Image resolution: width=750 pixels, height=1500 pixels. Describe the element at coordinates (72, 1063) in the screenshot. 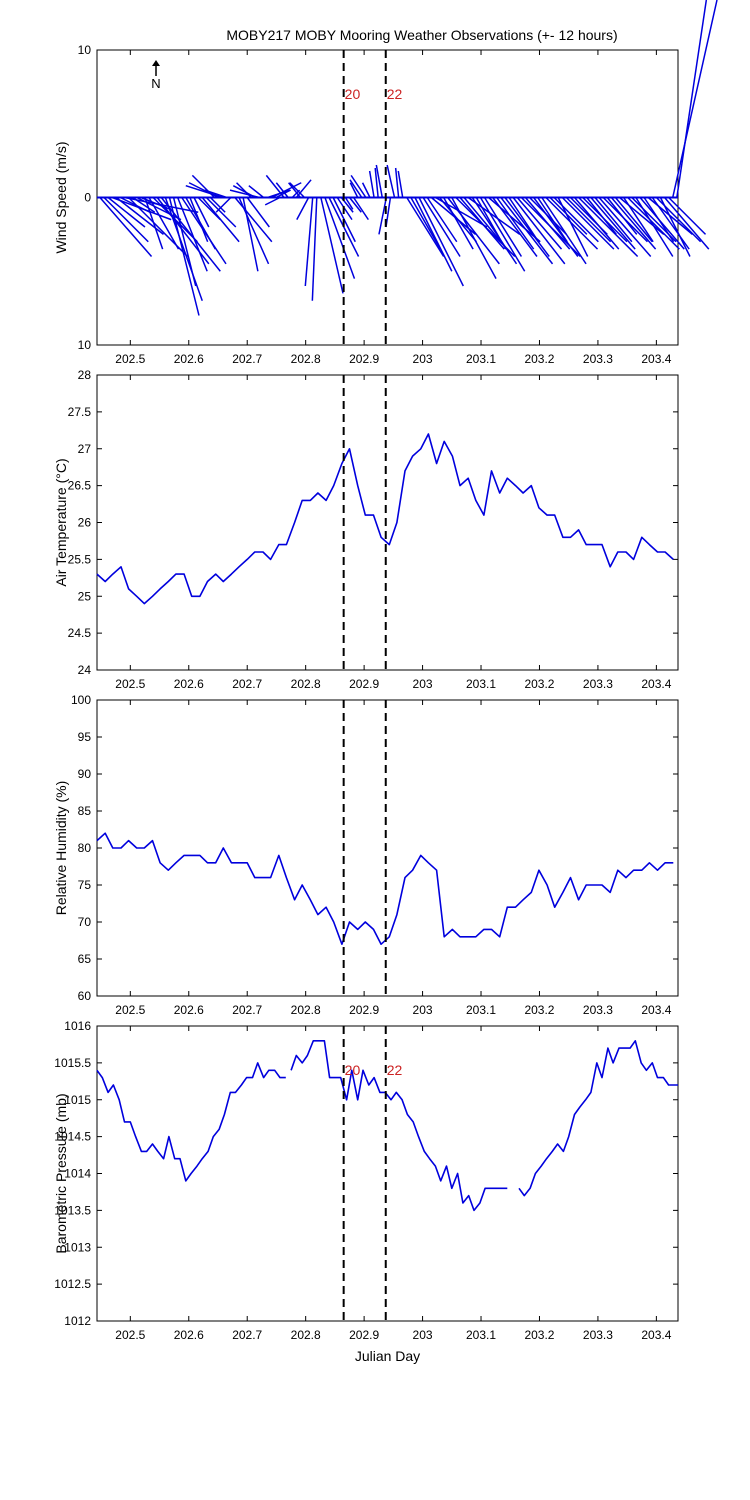

I see `y-tick-label: 1015.5` at that location.